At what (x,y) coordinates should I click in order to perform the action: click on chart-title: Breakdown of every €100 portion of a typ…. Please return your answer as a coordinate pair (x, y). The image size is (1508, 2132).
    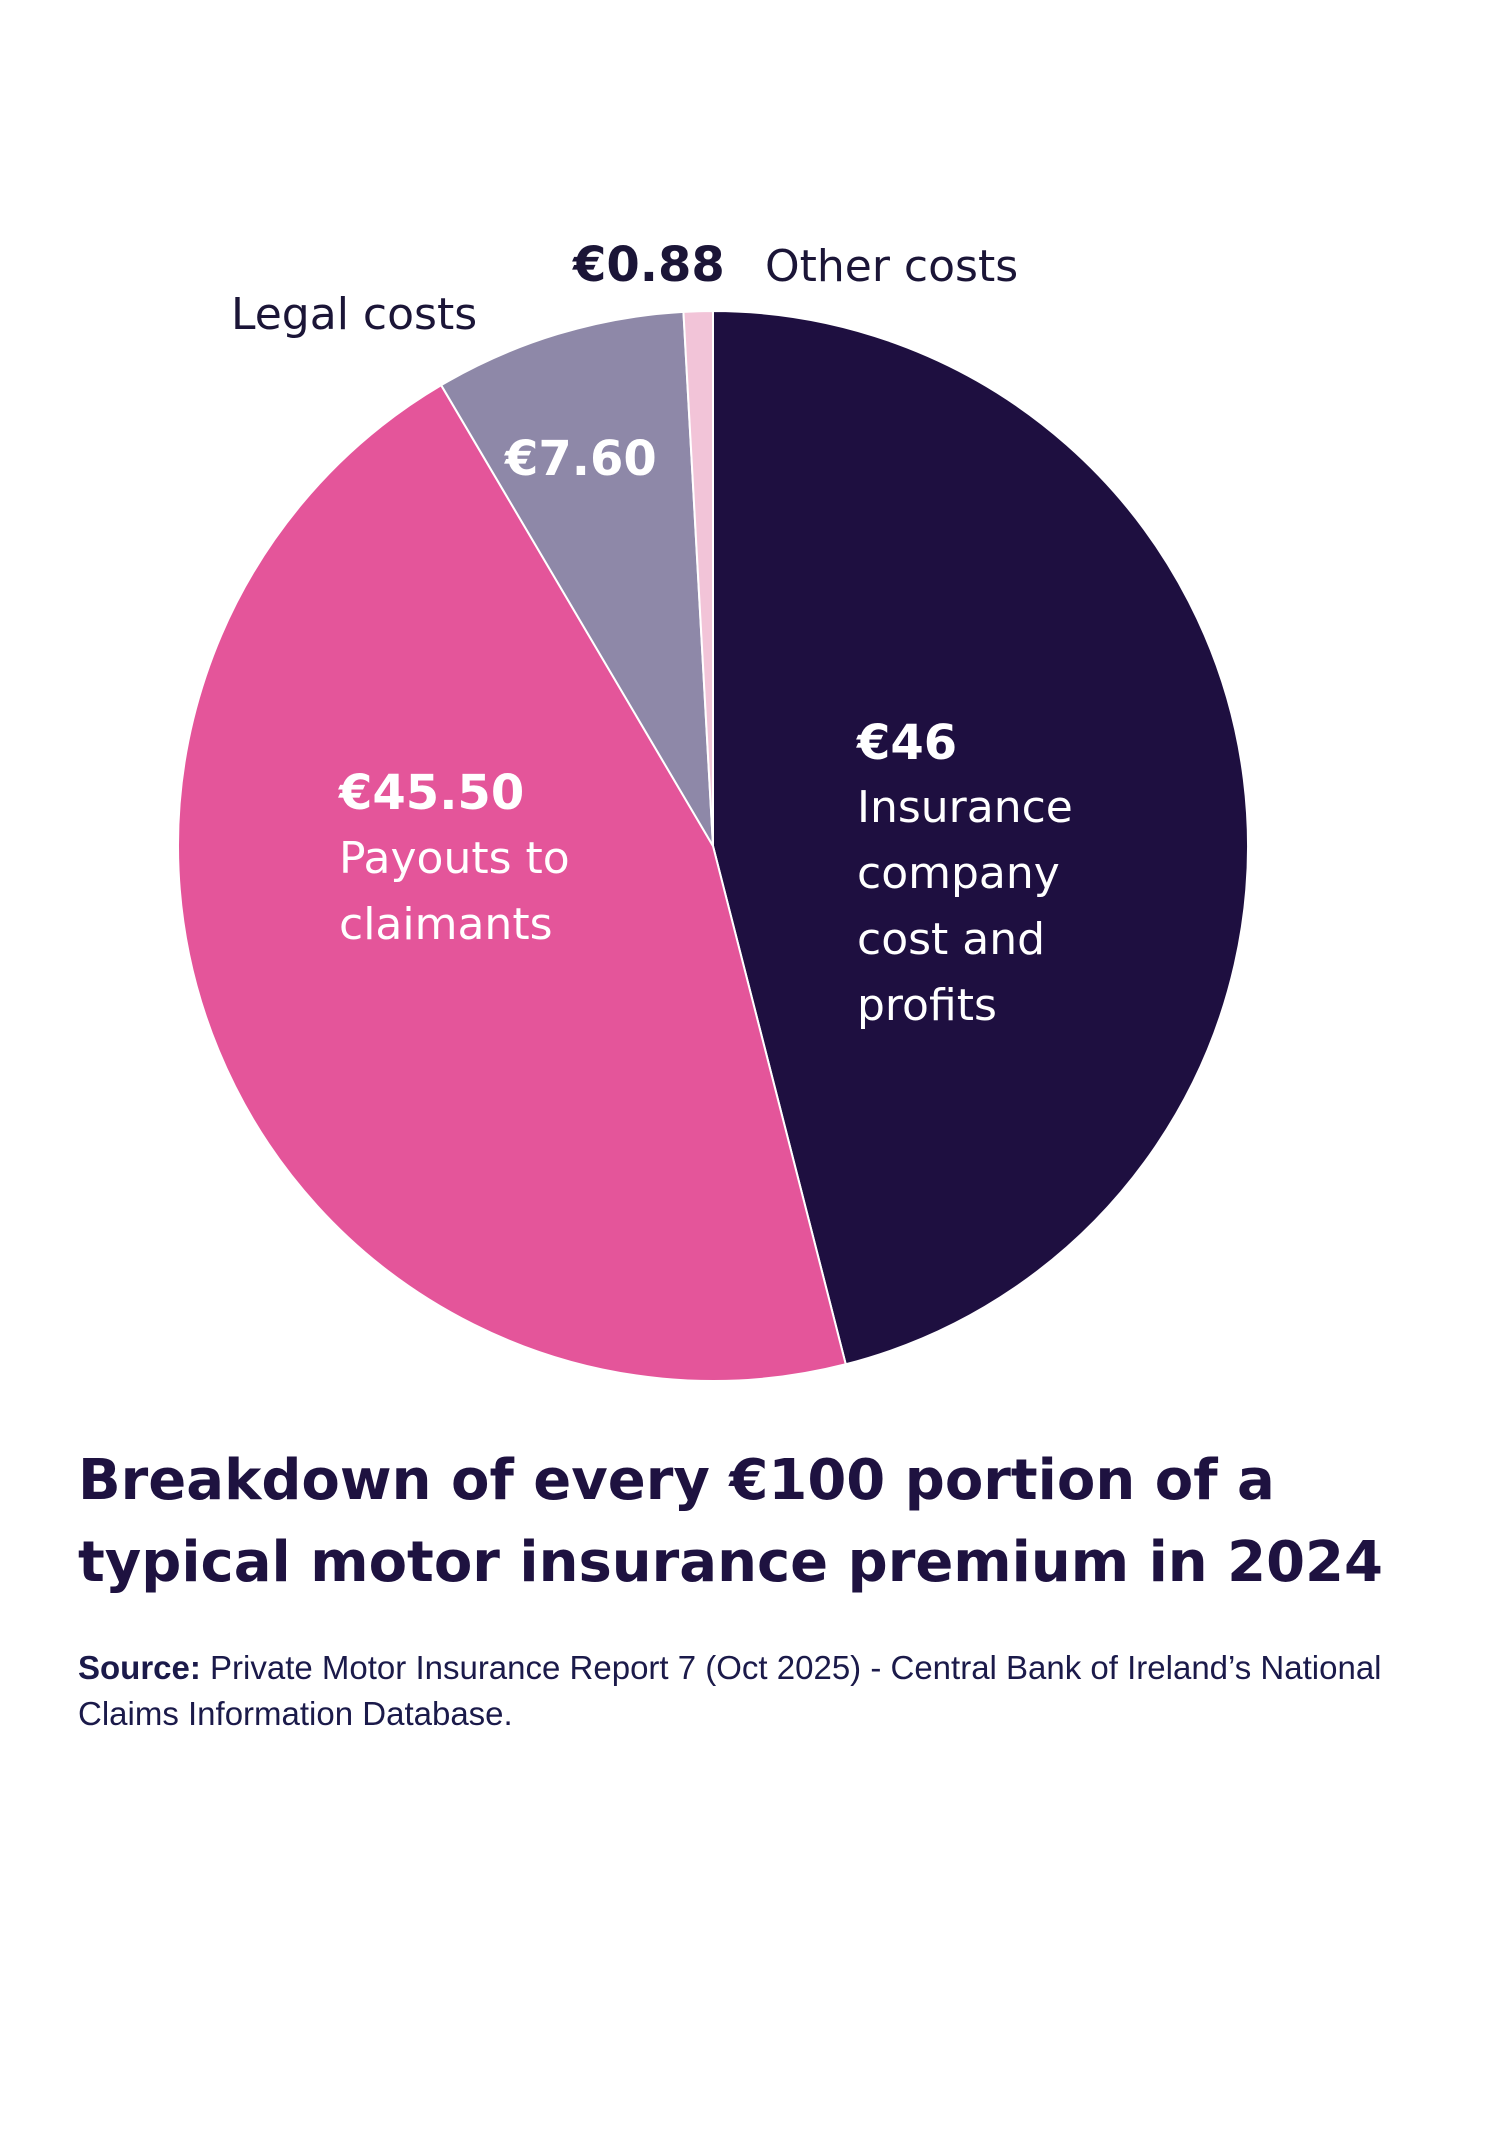
    Looking at the image, I should click on (730, 1521).